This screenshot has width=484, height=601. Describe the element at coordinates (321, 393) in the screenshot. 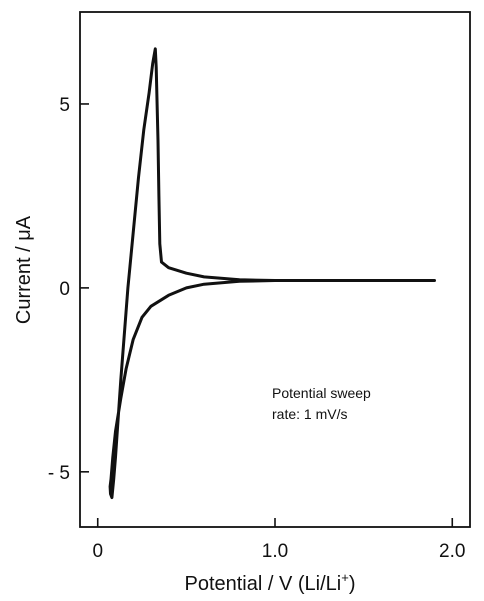

I see `annotation-line-1: Potential sweep` at that location.